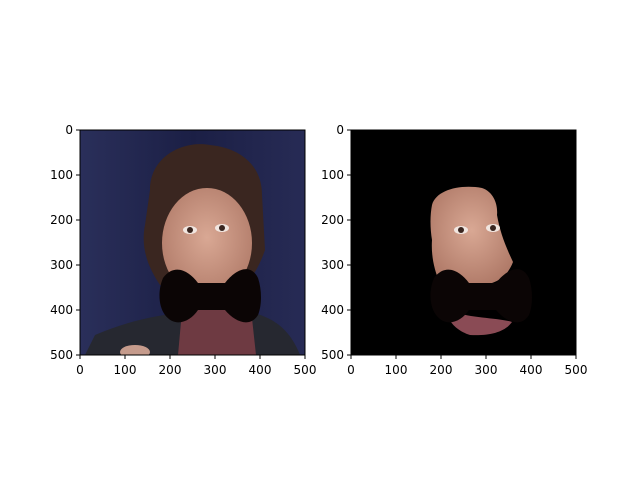 The height and width of the screenshot is (480, 640). Describe the element at coordinates (396, 370) in the screenshot. I see `right-xtick-label-1: 100` at that location.